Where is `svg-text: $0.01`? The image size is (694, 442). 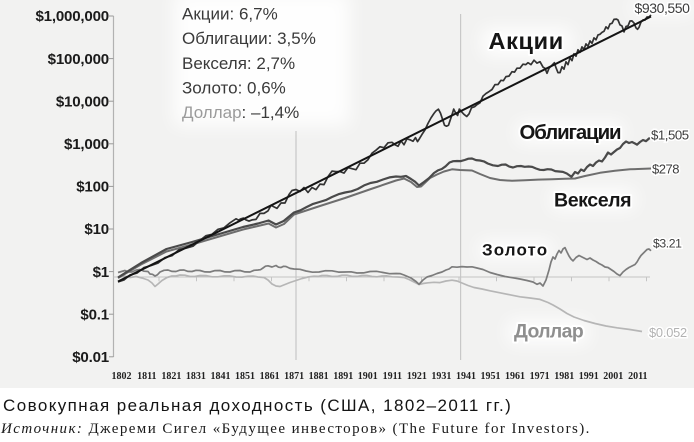 svg-text: $0.01 is located at coordinates (90, 357).